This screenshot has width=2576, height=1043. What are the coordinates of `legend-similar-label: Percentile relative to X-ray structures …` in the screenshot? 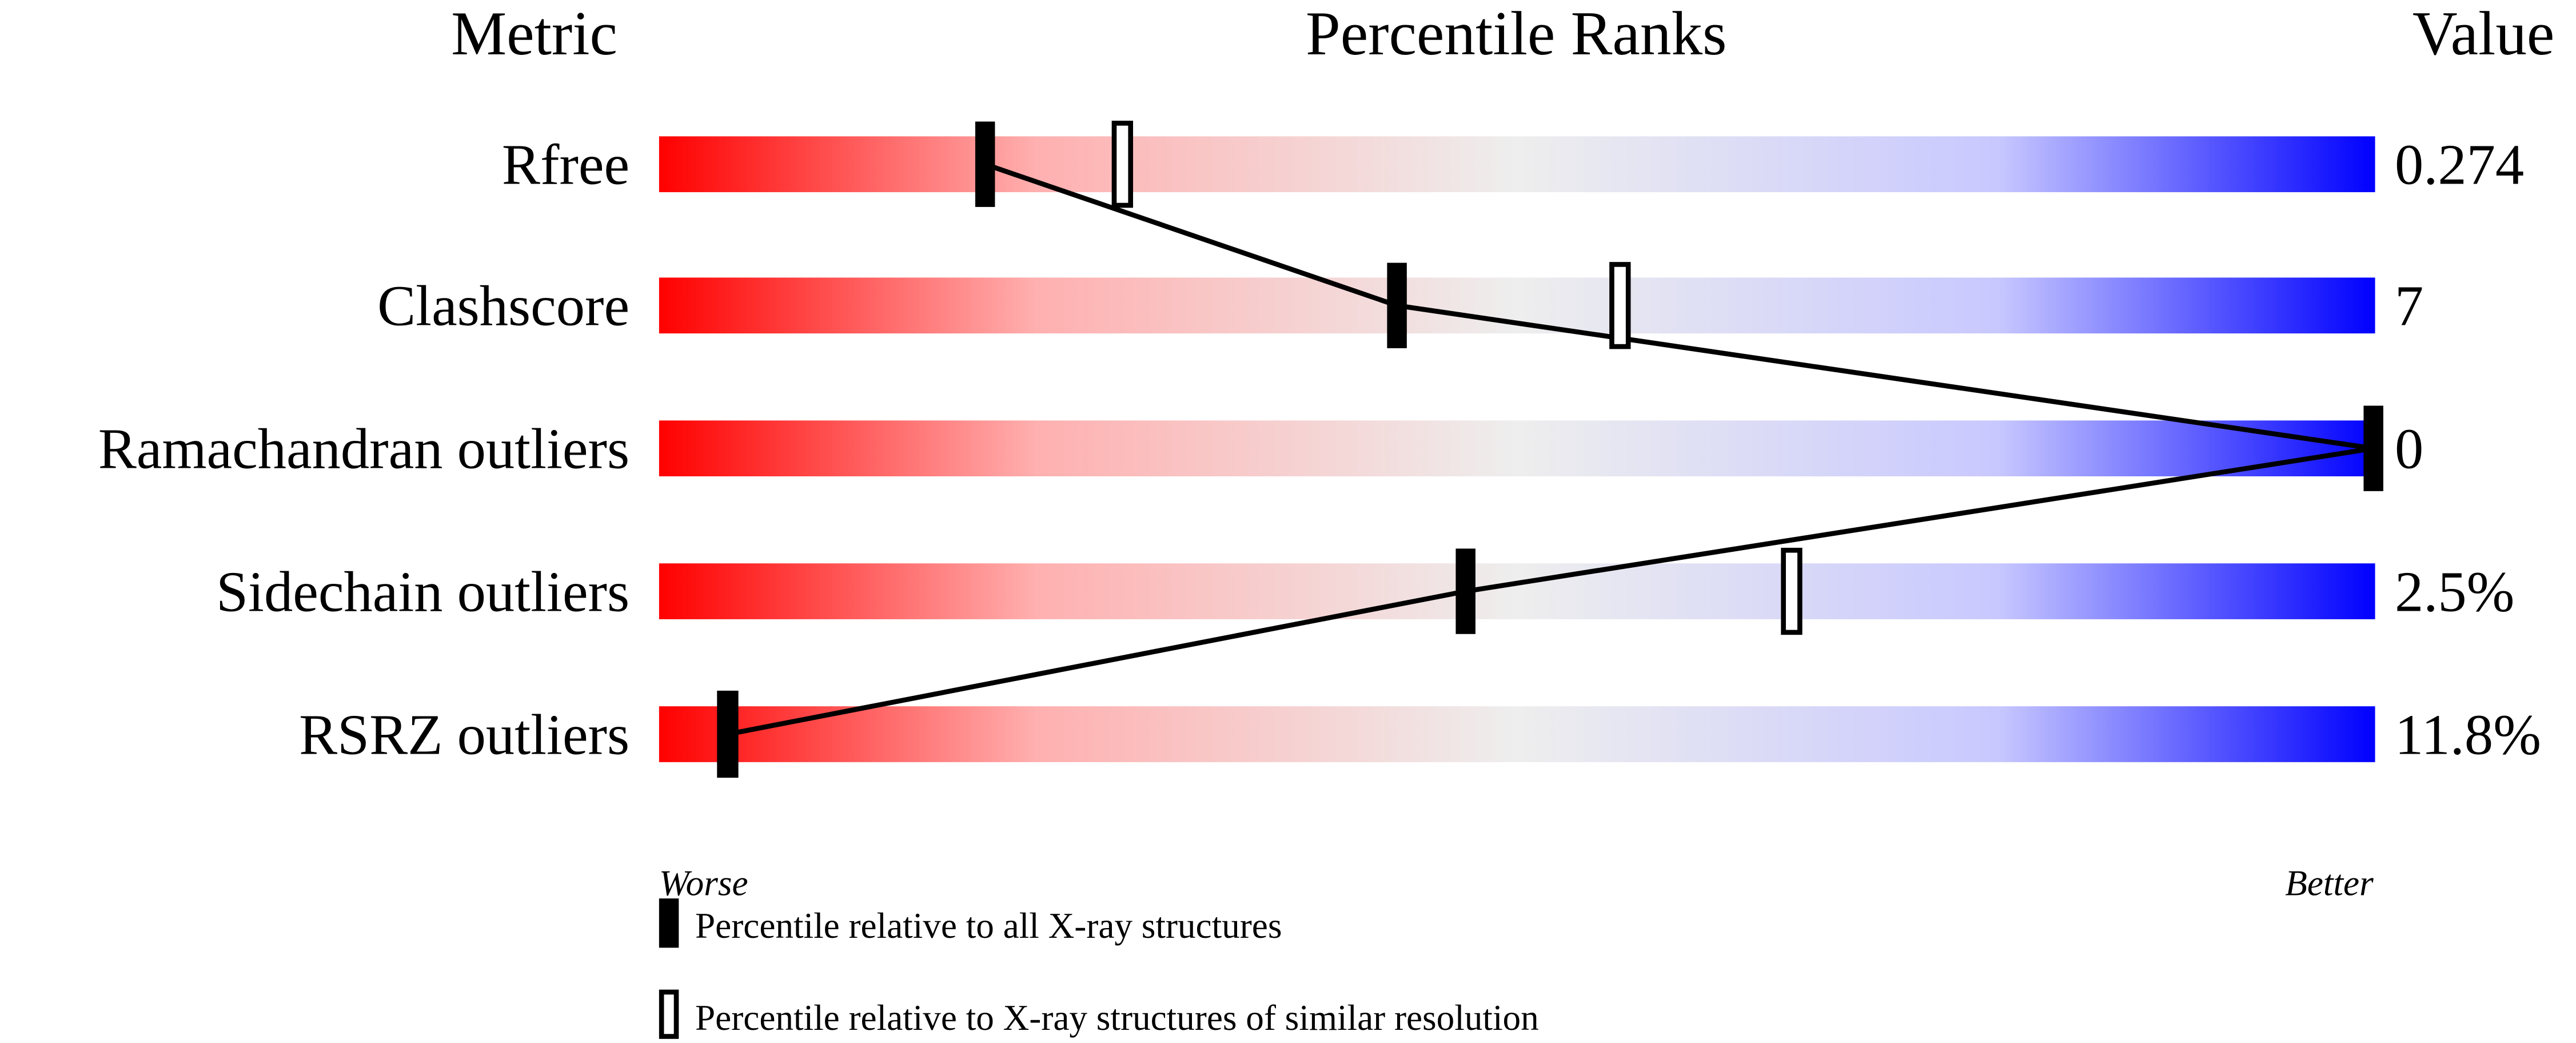 It's located at (1117, 1018).